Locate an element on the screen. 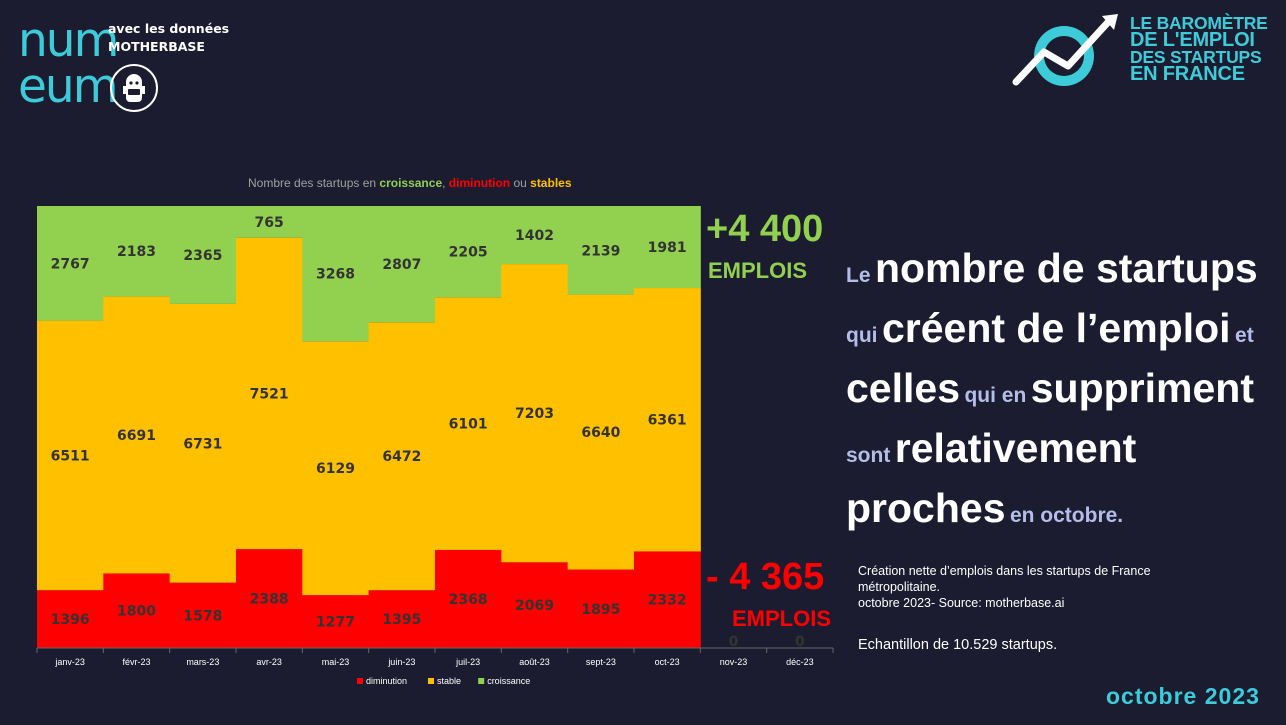  bar-label-stable: 6101 is located at coordinates (468, 425).